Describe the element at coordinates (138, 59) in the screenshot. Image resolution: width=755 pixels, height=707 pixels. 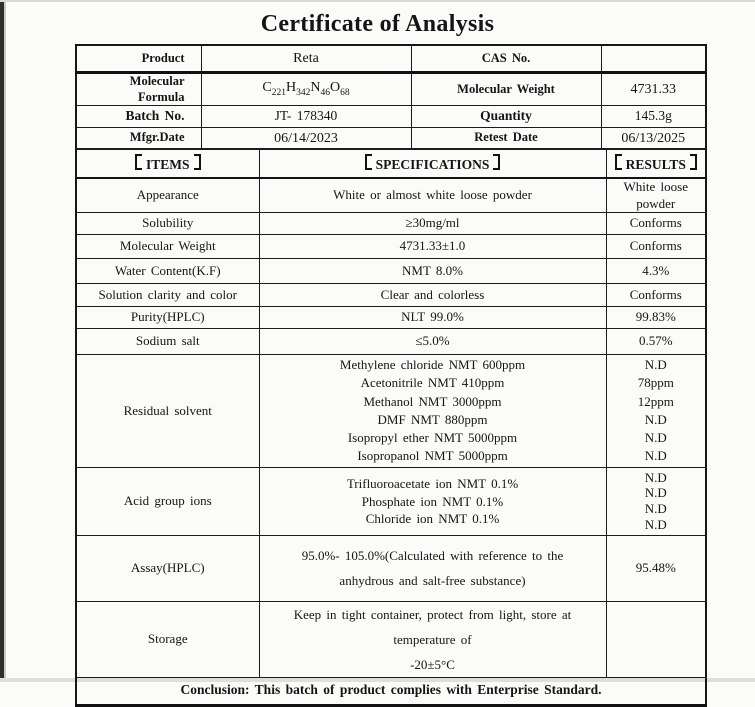
I see `product-label: Product` at that location.